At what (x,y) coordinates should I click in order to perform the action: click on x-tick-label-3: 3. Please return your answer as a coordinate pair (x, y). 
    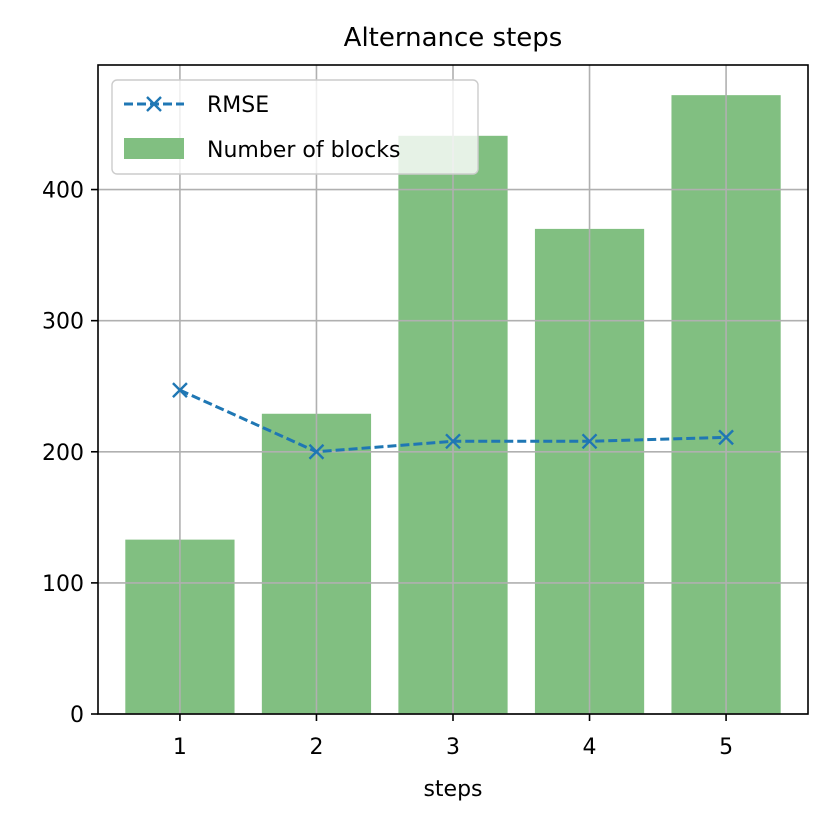
    Looking at the image, I should click on (453, 747).